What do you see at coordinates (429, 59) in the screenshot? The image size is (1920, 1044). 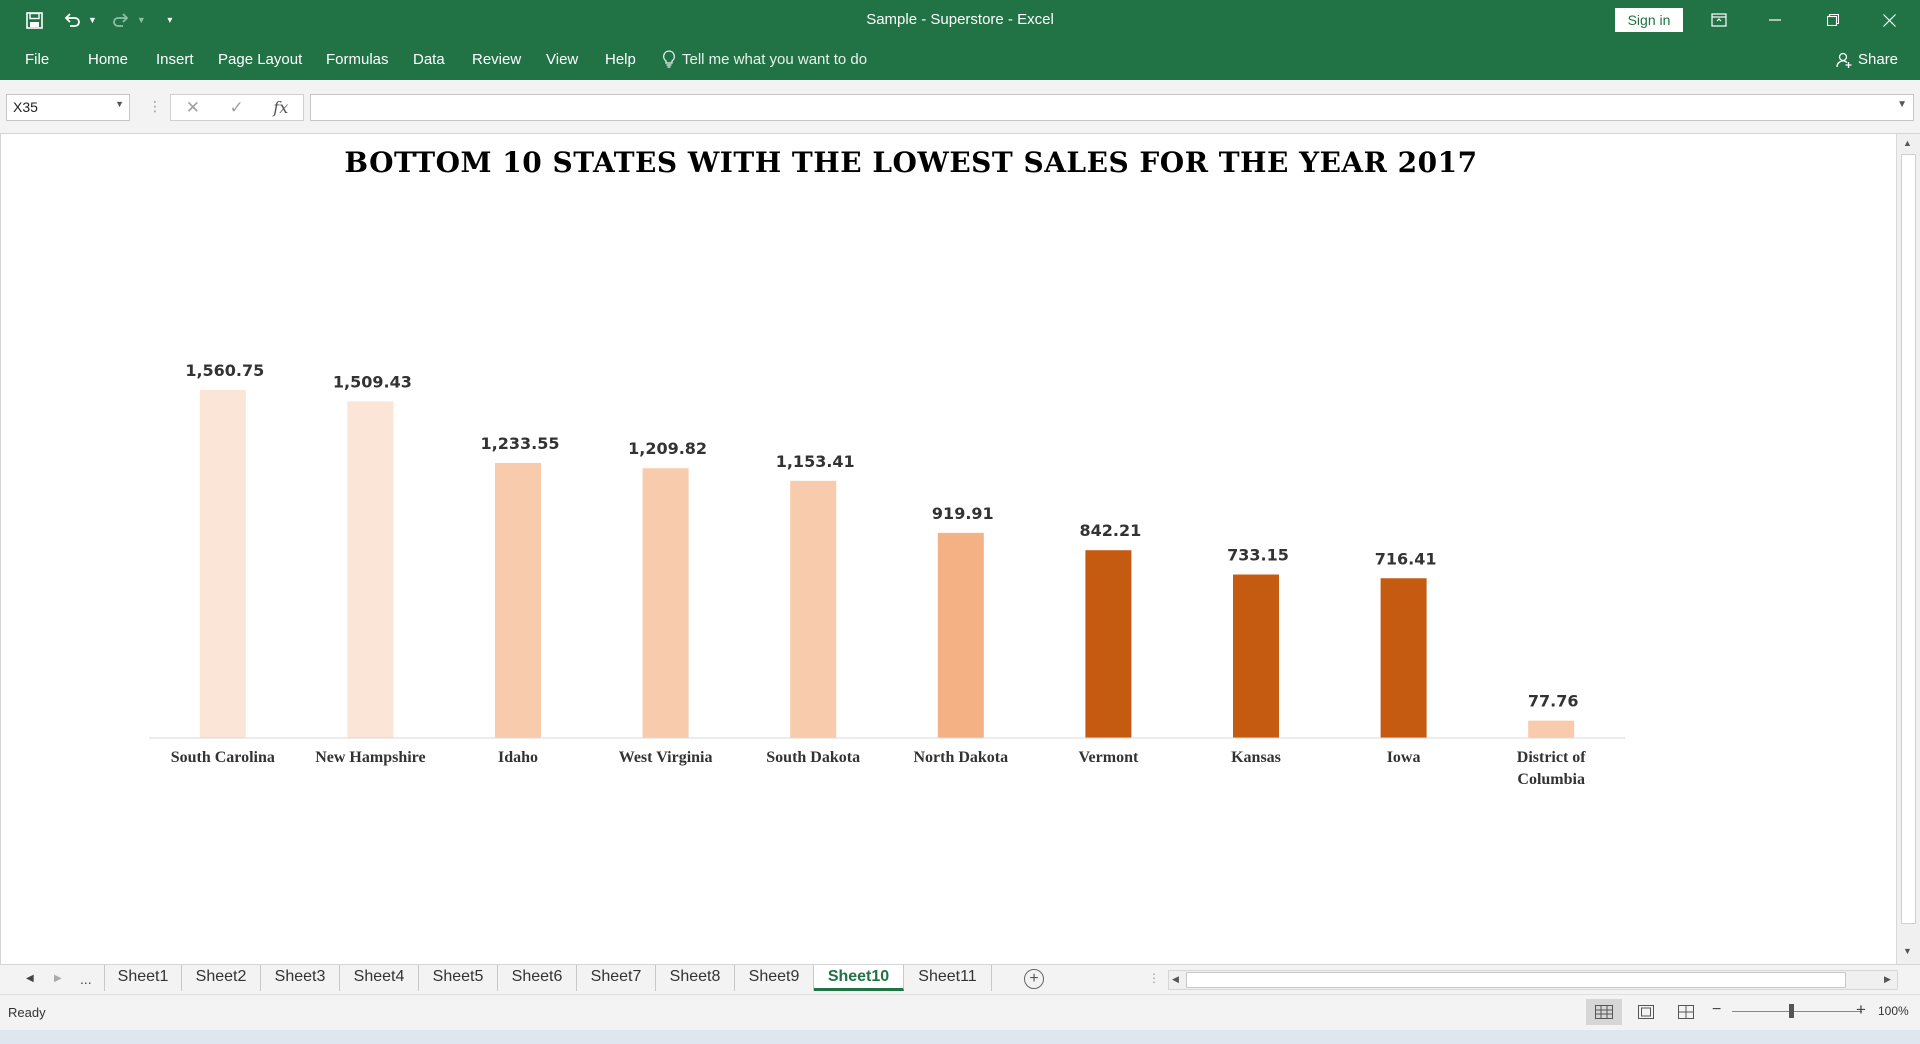 I see `tab-data: Data` at bounding box center [429, 59].